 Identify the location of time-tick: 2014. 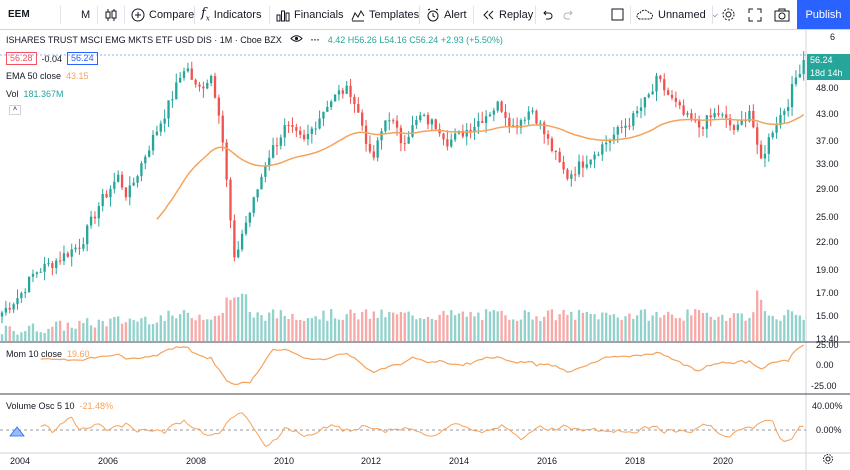
(459, 461).